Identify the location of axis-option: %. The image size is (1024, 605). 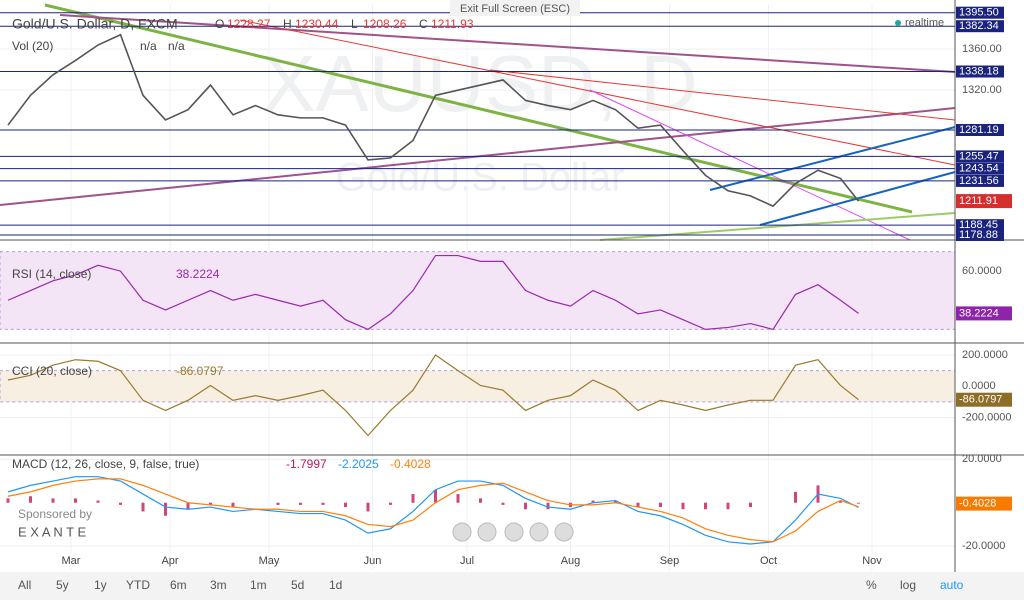
(871, 585).